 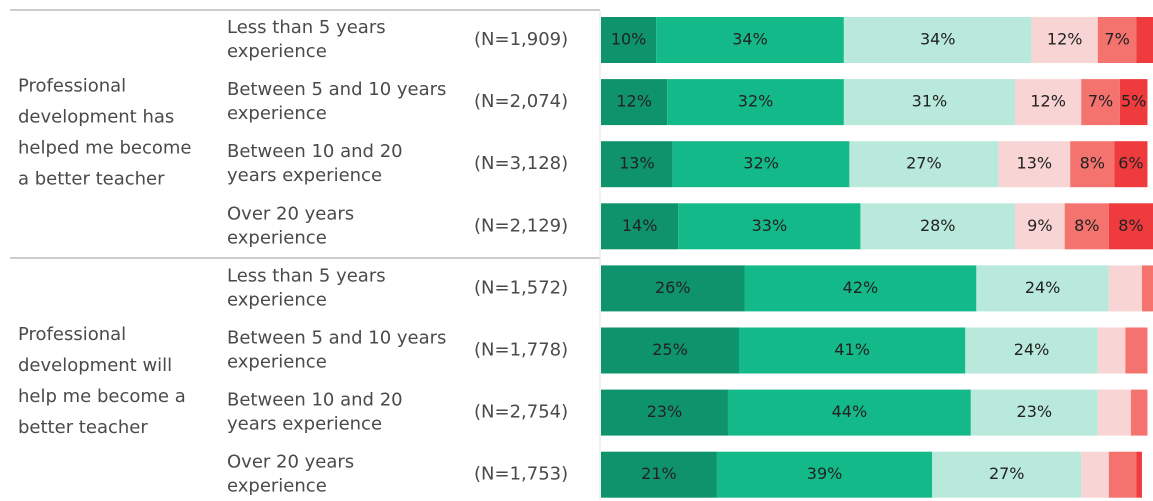 I want to click on n-label: (N=2,754), so click(x=521, y=412).